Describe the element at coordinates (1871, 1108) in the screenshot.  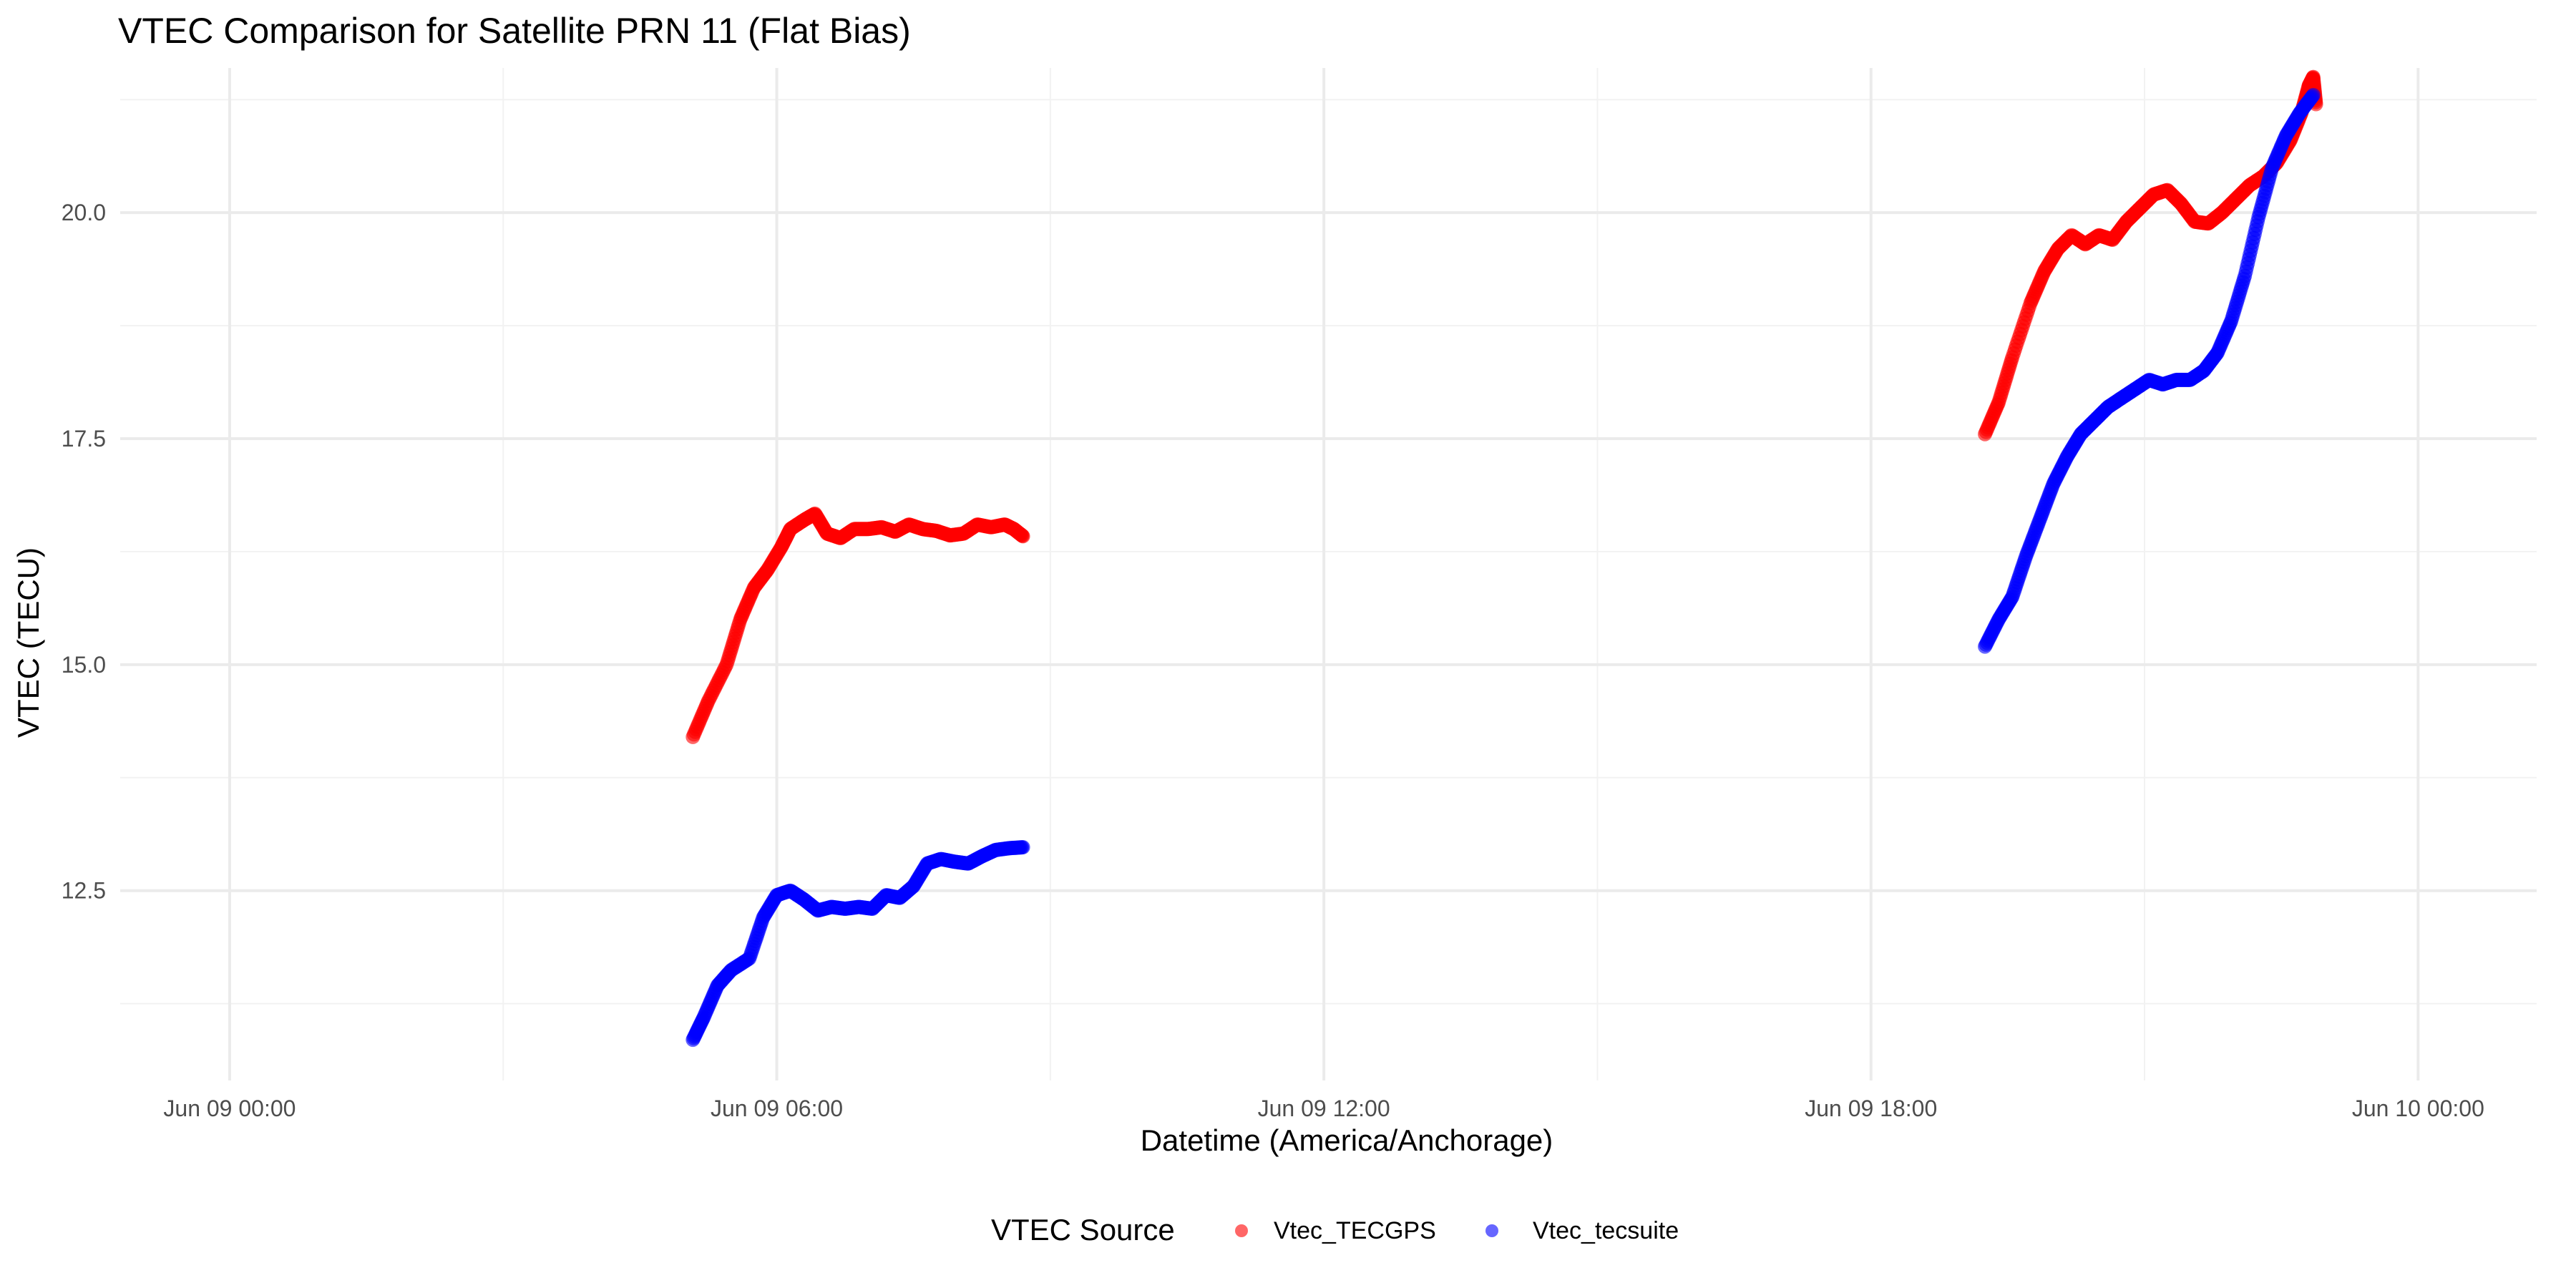
I see `x-tick-label: Jun 09 18:00` at that location.